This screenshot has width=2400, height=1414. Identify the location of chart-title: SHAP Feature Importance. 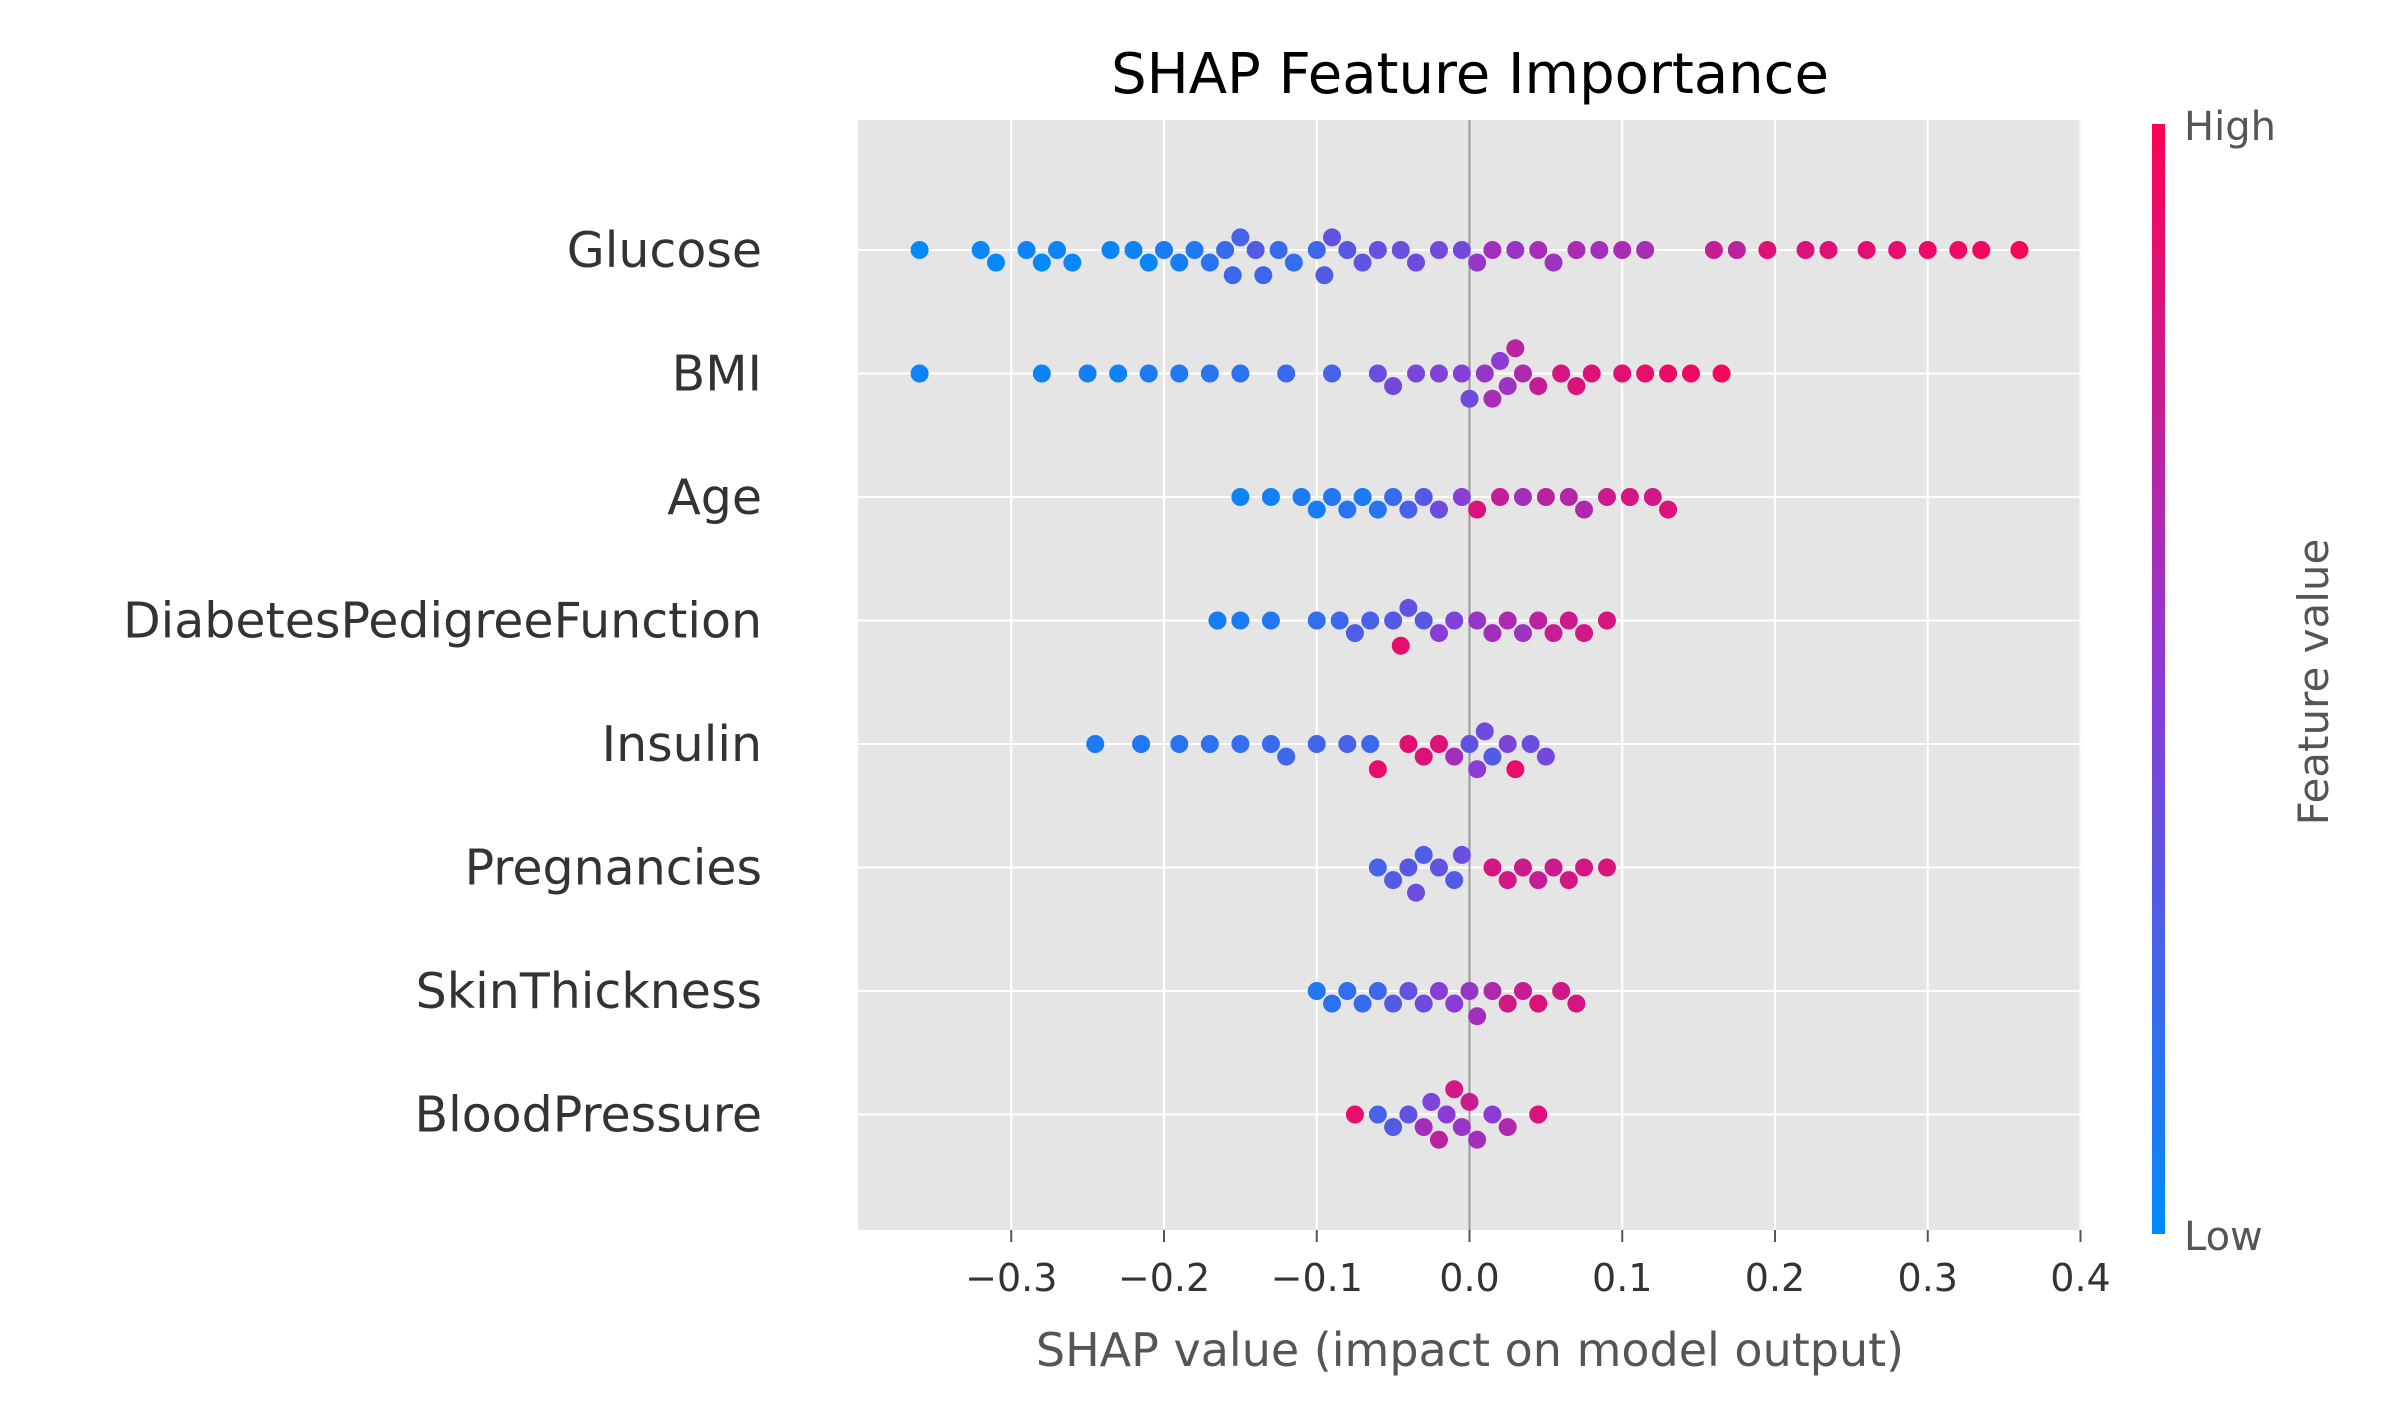
(1470, 74).